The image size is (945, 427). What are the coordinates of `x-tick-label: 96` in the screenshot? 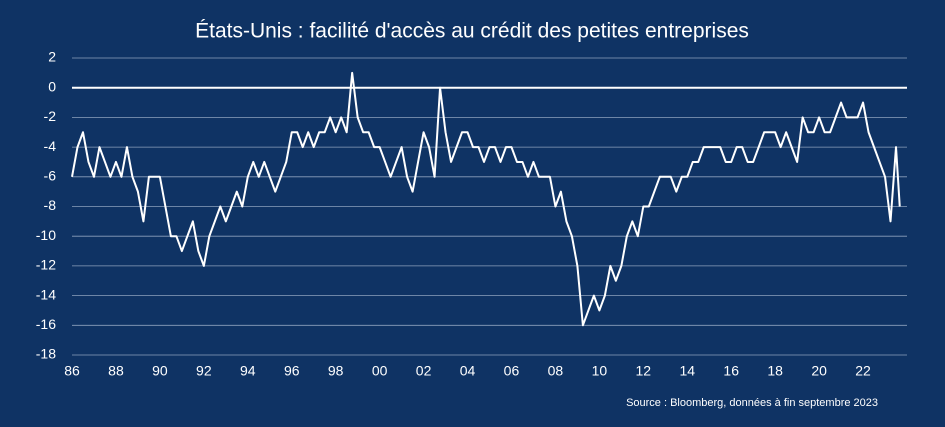 It's located at (292, 371).